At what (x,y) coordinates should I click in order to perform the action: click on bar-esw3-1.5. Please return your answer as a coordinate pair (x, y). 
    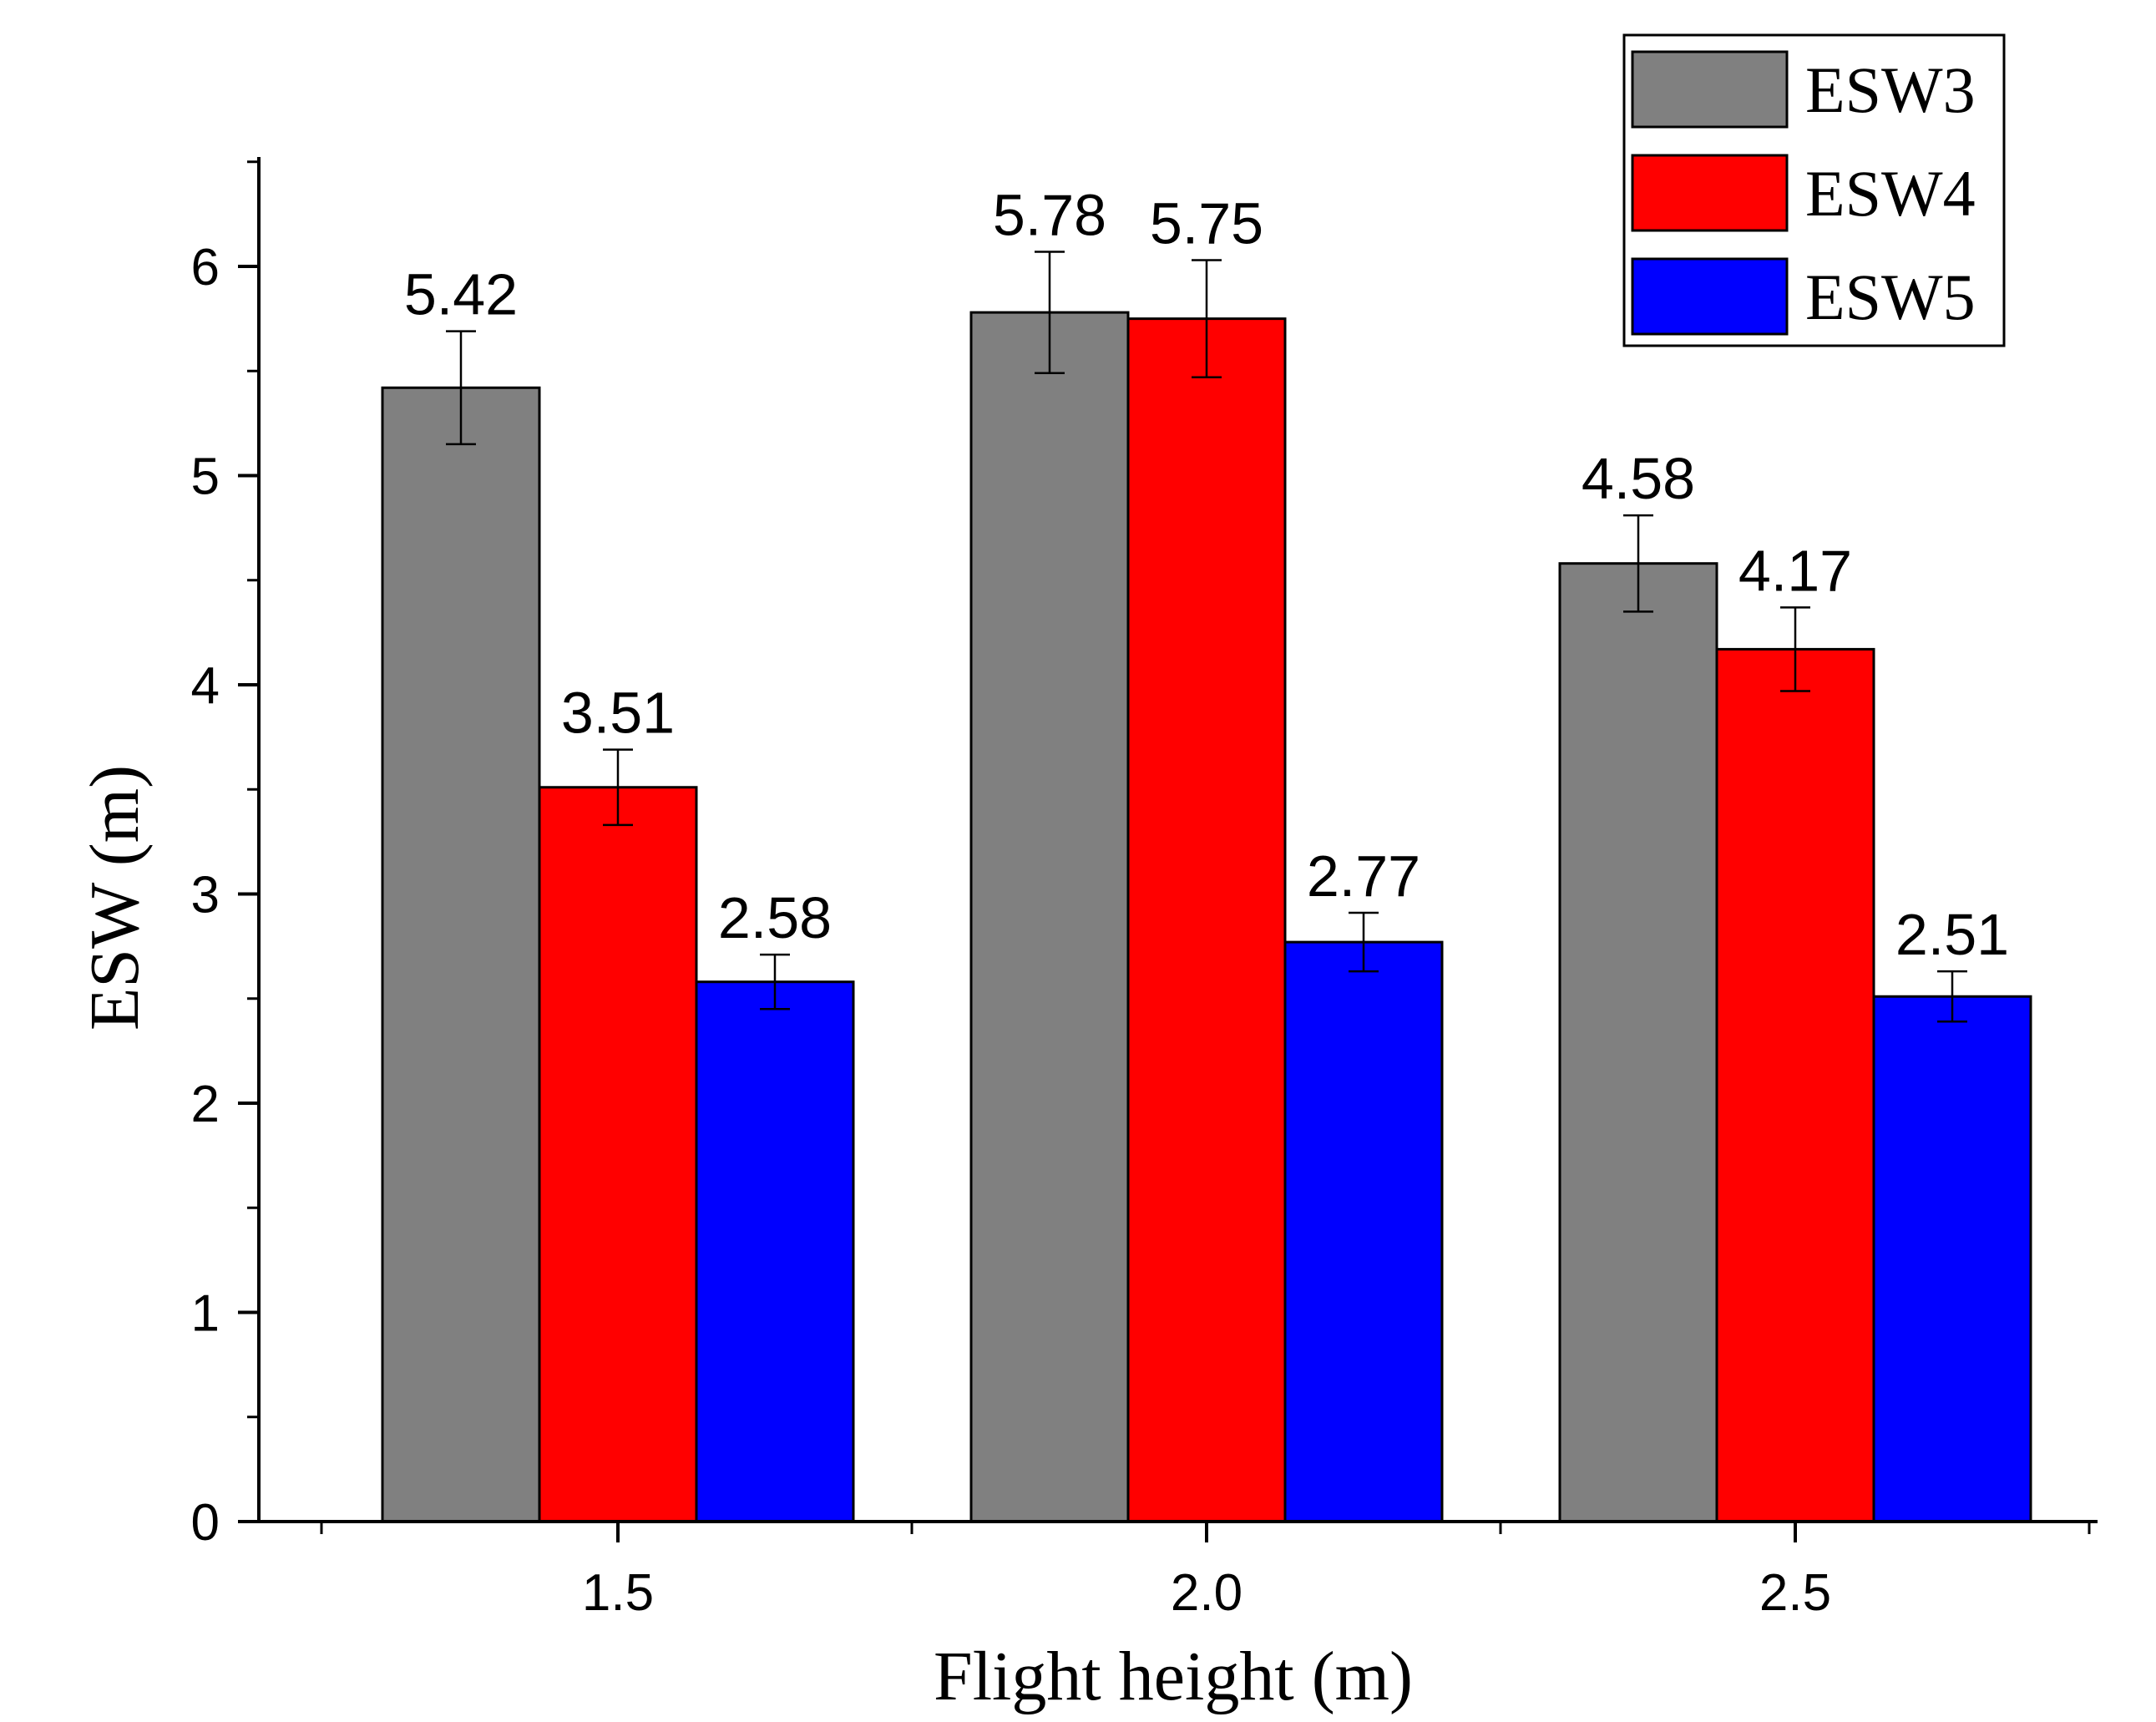
    Looking at the image, I should click on (461, 954).